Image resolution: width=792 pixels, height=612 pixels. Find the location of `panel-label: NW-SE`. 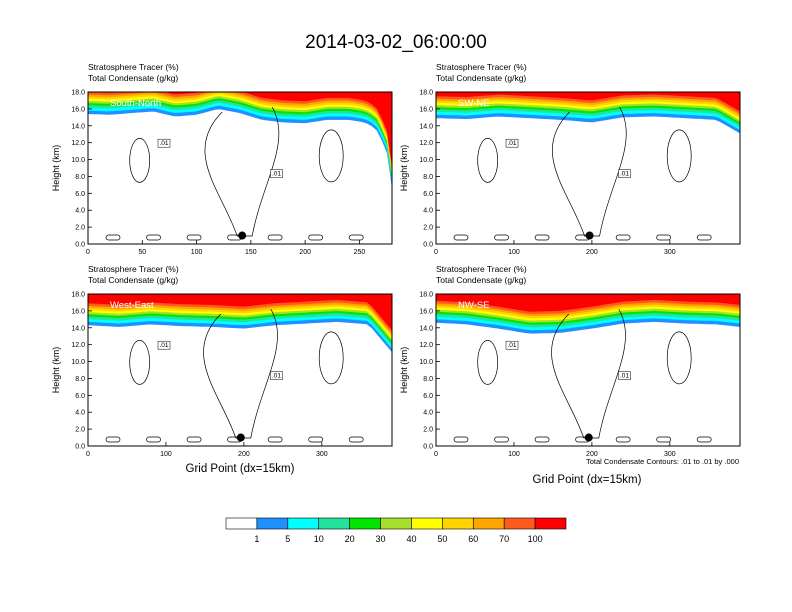

panel-label: NW-SE is located at coordinates (474, 305).